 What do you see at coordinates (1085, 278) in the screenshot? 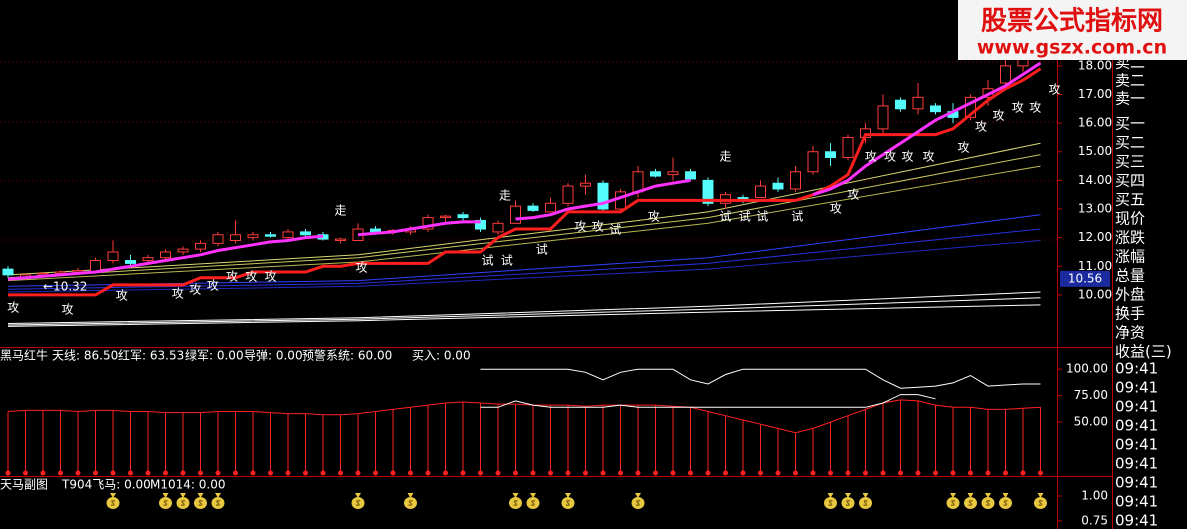
I see `last-price-box` at bounding box center [1085, 278].